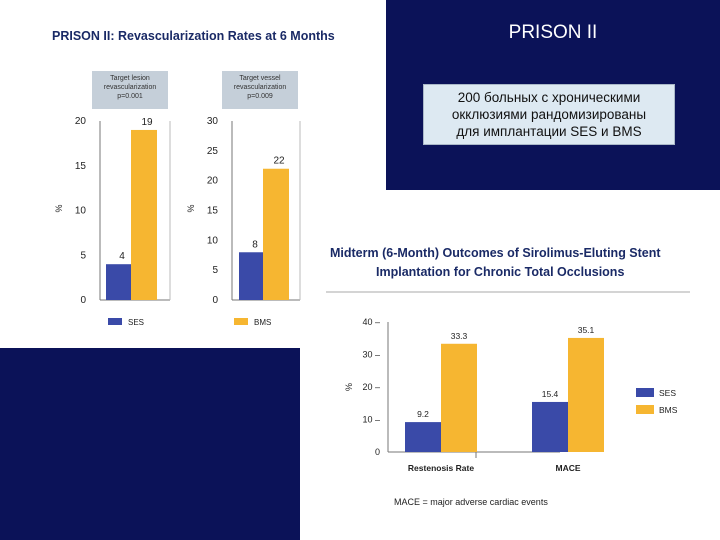 This screenshot has height=540, width=720. What do you see at coordinates (549, 131) in the screenshot?
I see `info-line: для имплантации SES и BMS` at bounding box center [549, 131].